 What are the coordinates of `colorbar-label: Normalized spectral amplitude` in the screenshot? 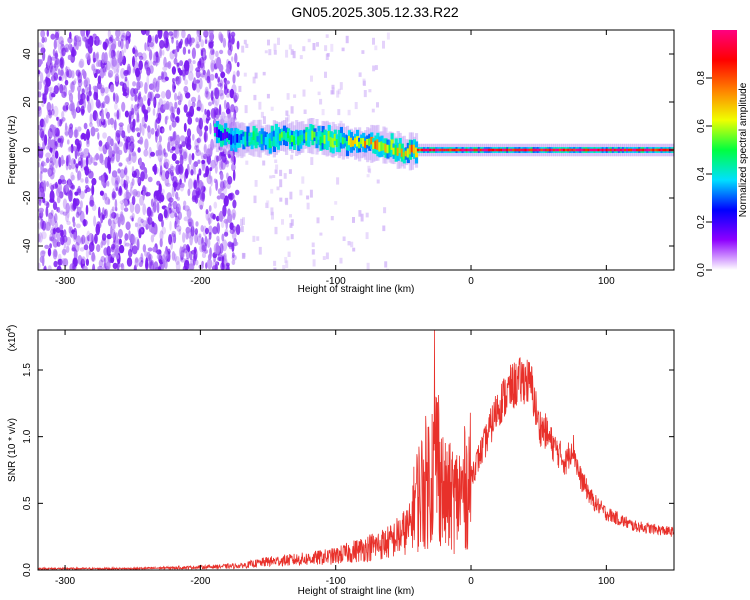 It's located at (743, 149).